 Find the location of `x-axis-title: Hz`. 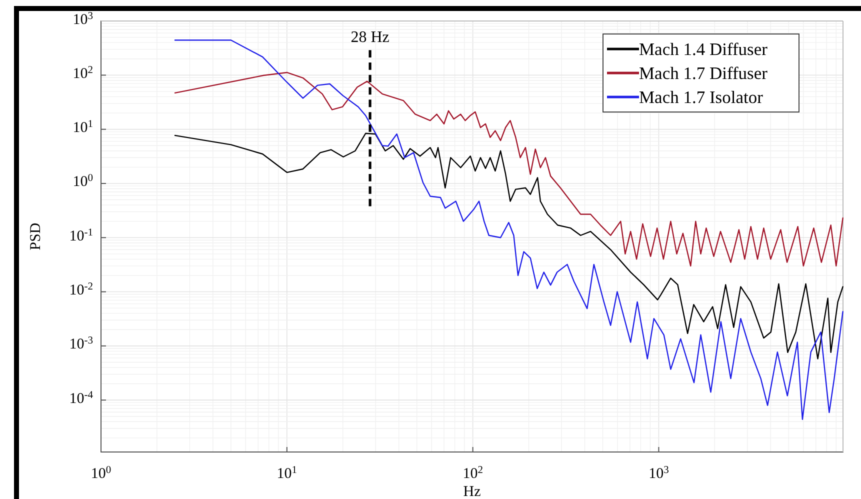

x-axis-title: Hz is located at coordinates (472, 491).